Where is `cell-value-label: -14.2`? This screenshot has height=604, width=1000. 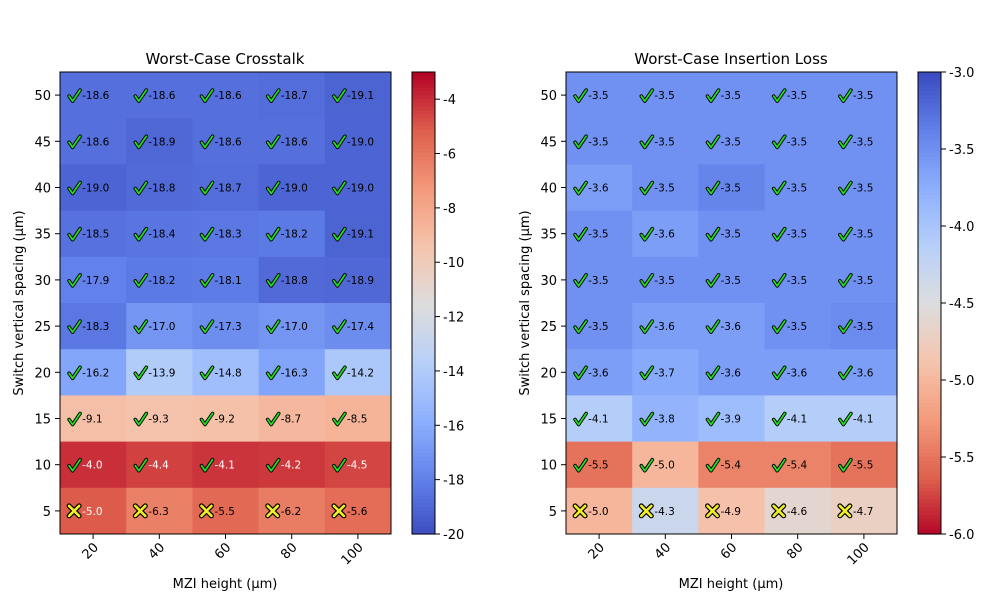 cell-value-label: -14.2 is located at coordinates (360, 373).